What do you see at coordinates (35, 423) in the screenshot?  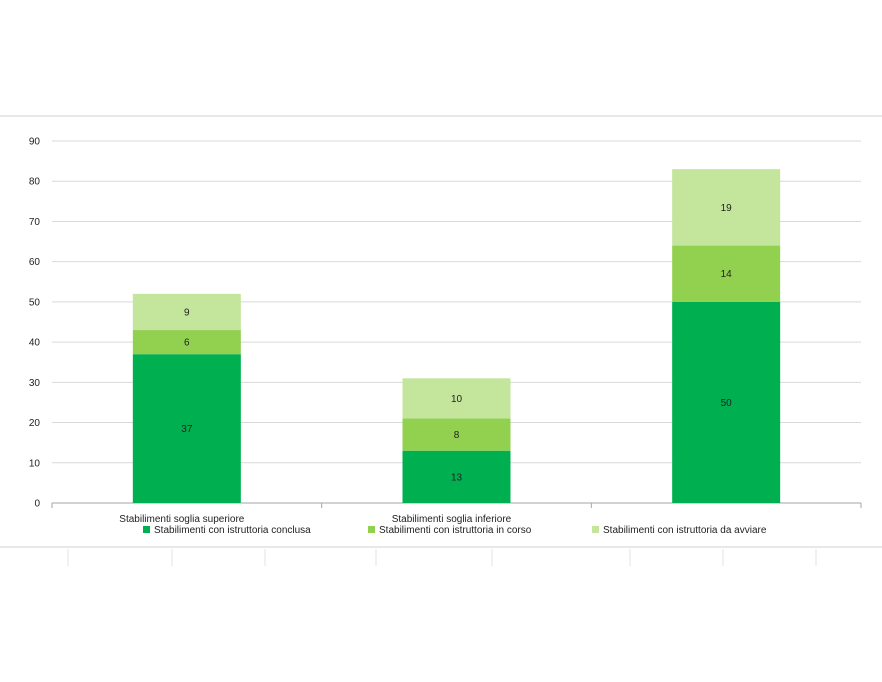 I see `y-tick-label: 20` at bounding box center [35, 423].